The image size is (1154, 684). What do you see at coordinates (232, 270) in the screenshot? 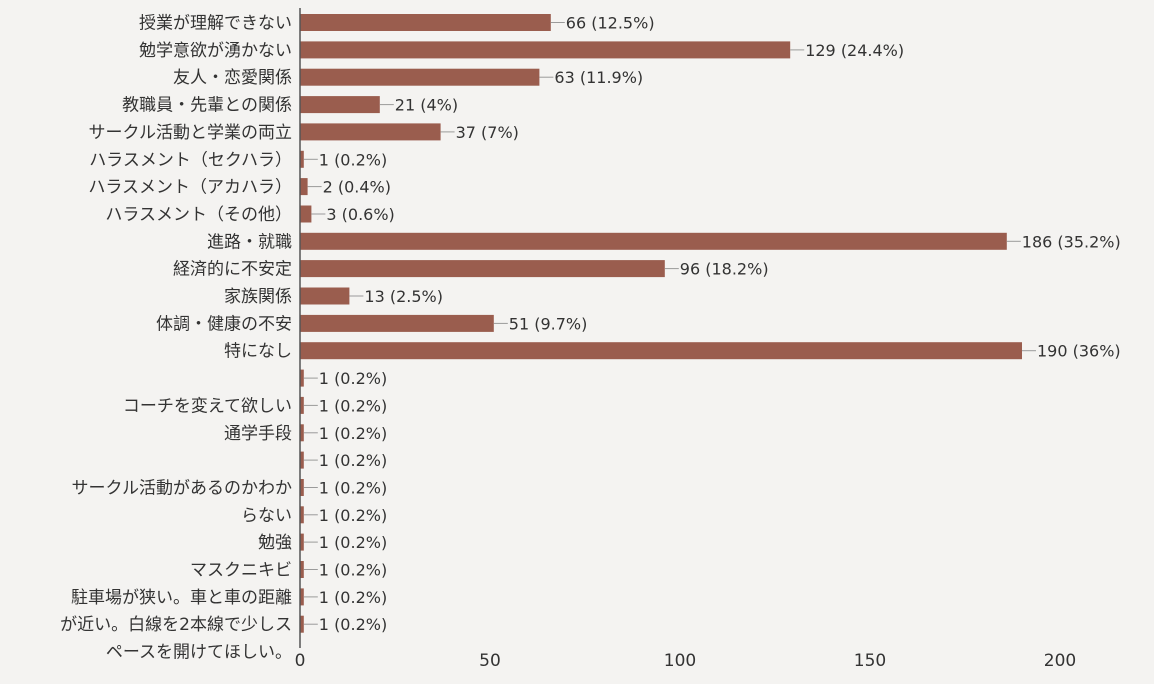
I see `category-label: 経済的に不安定` at bounding box center [232, 270].